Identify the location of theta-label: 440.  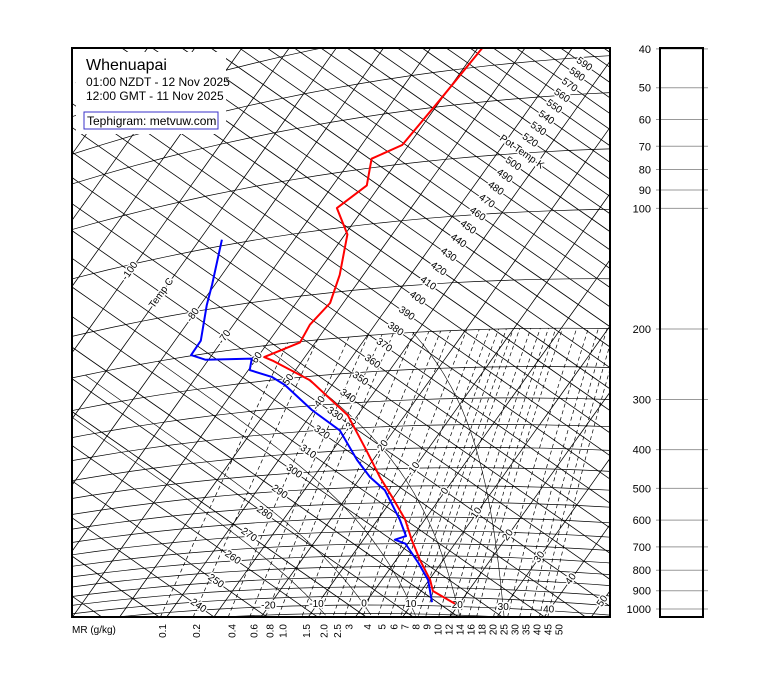
(458, 241).